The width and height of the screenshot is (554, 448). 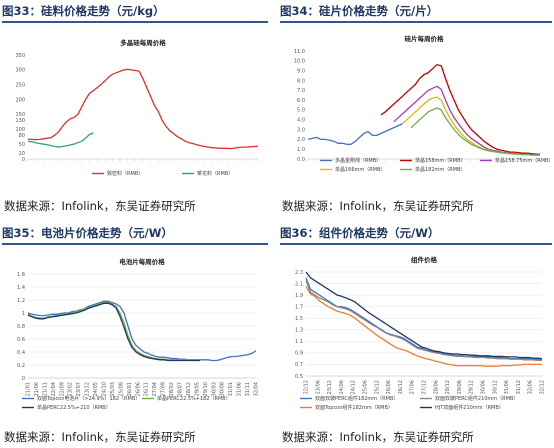 What do you see at coordinates (21, 340) in the screenshot?
I see `y-tick-label: 0.6` at bounding box center [21, 340].